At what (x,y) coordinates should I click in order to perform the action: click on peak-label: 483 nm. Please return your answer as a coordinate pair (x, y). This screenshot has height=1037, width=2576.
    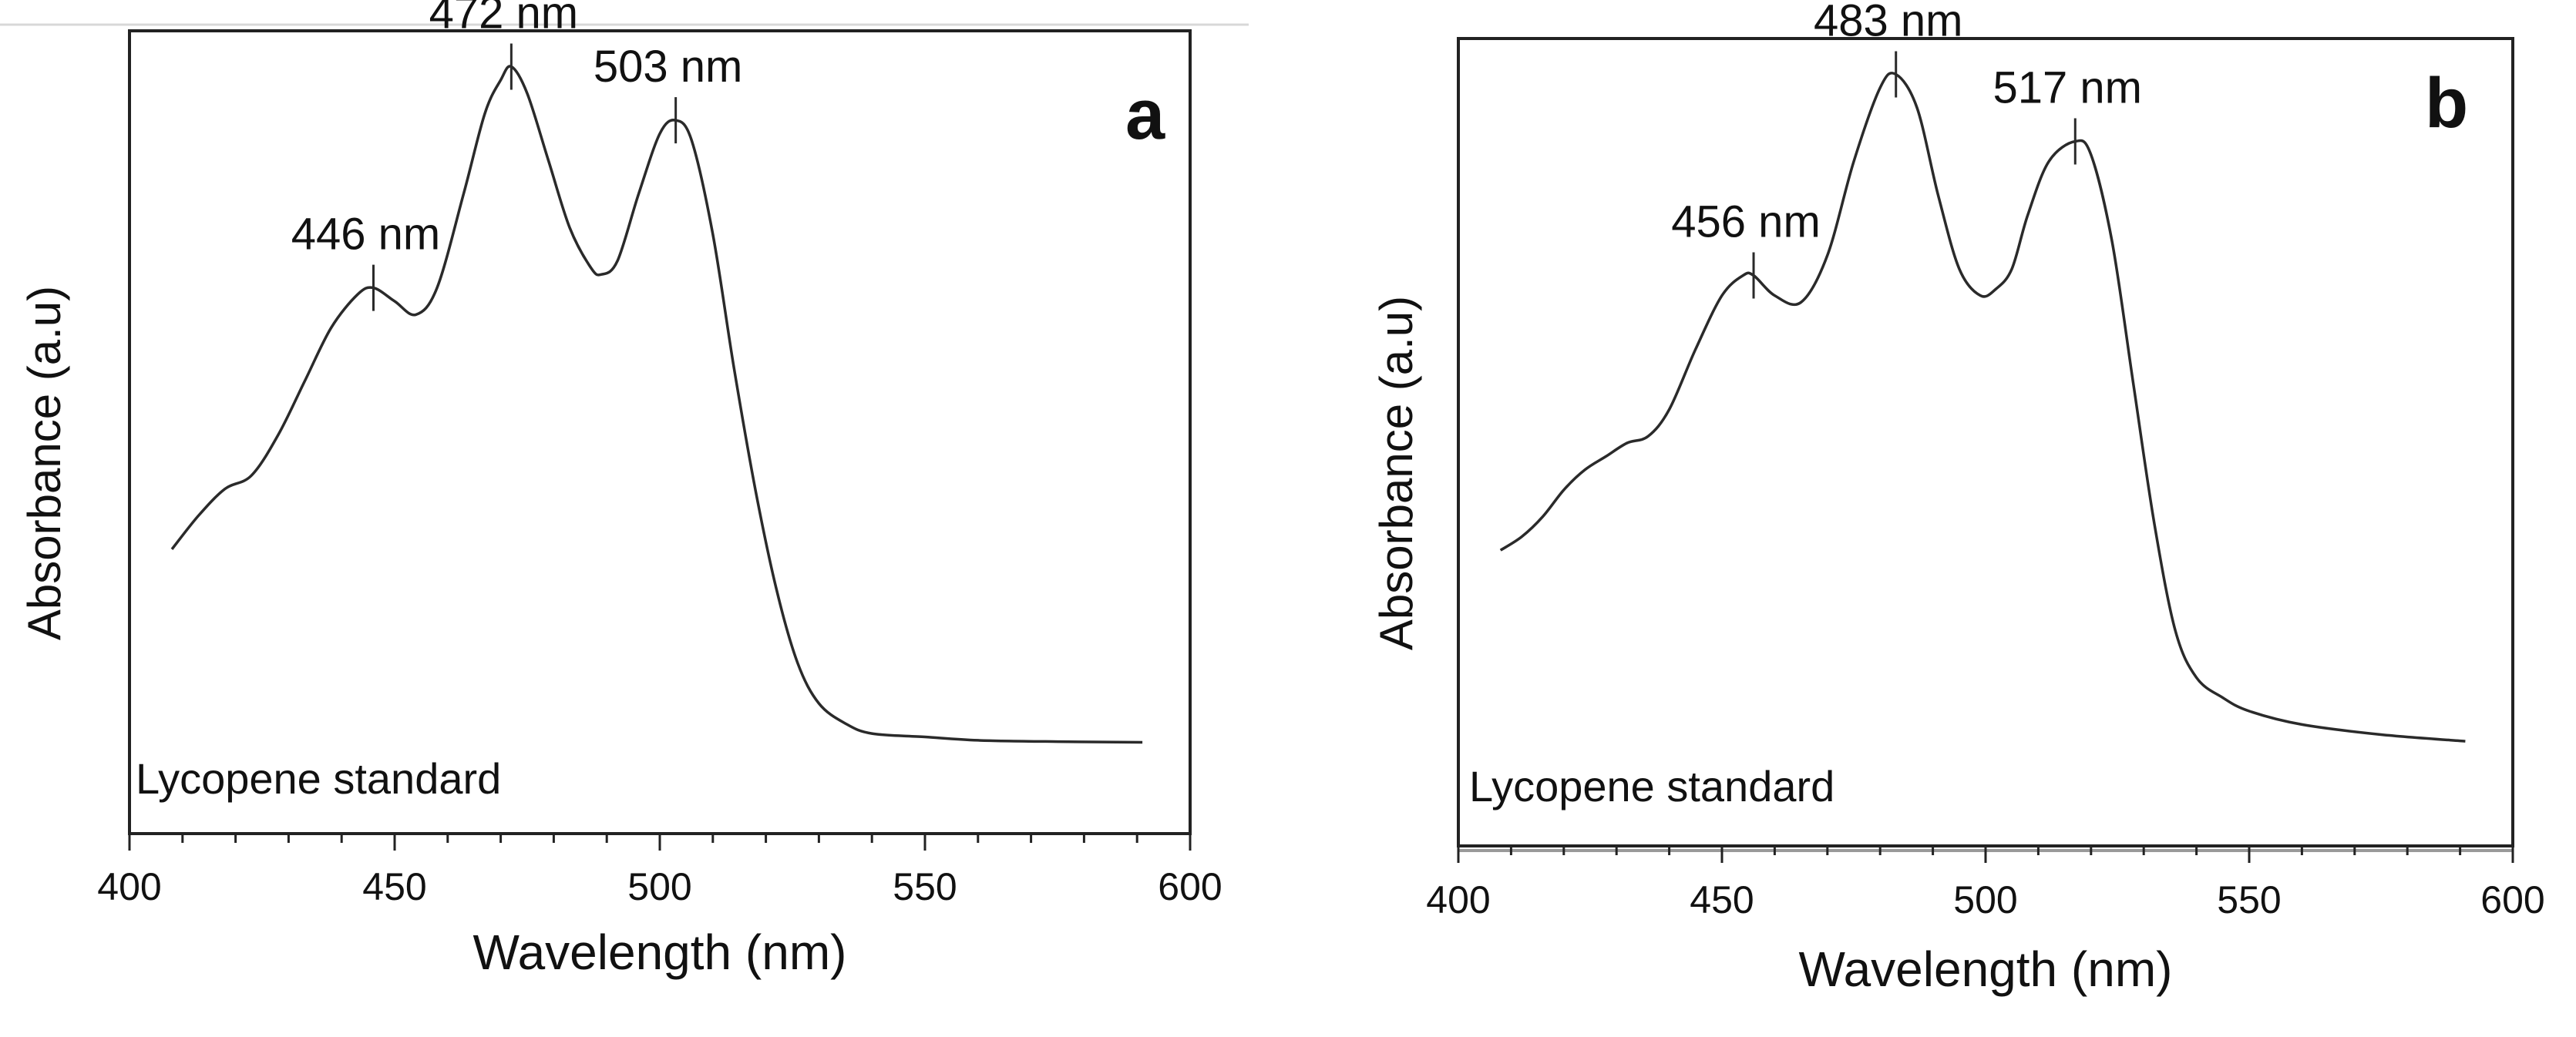
    Looking at the image, I should click on (1888, 23).